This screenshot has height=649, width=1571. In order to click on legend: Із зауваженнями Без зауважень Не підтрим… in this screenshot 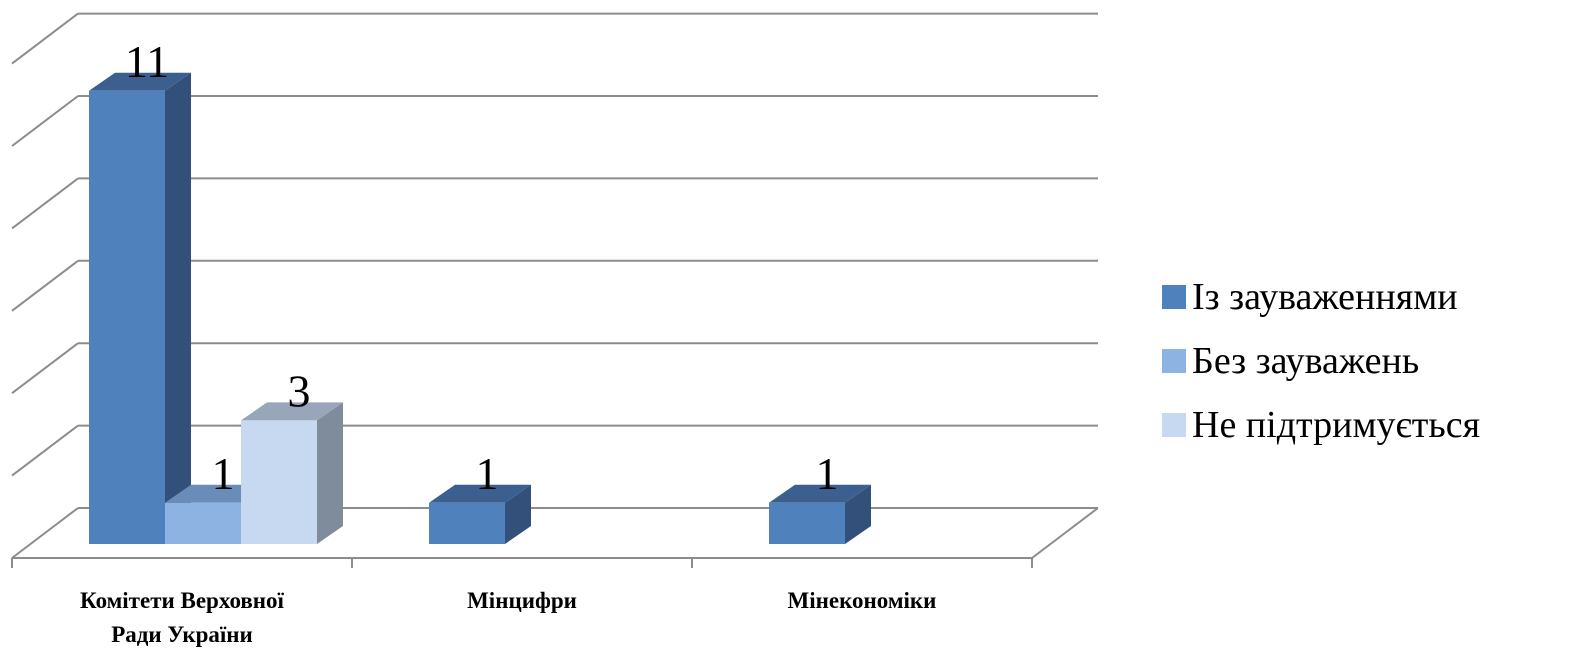, I will do `click(1321, 361)`.